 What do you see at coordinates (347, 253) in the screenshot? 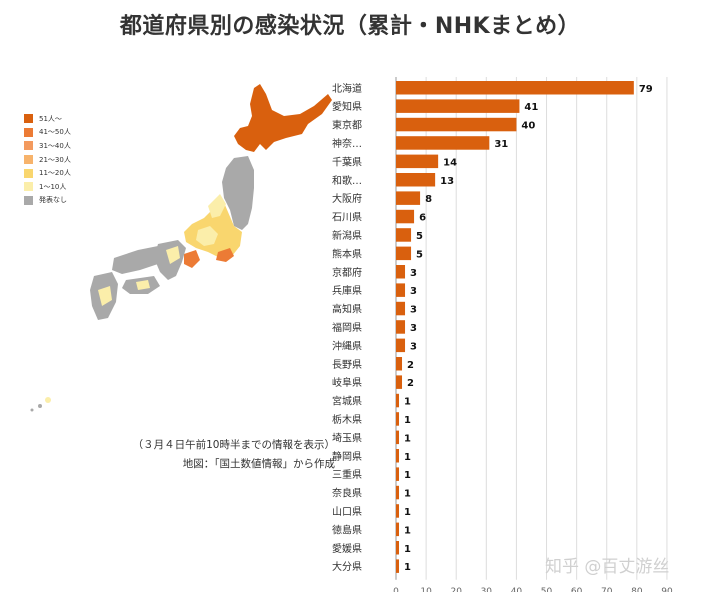
I see `category-label: 熊本県` at bounding box center [347, 253].